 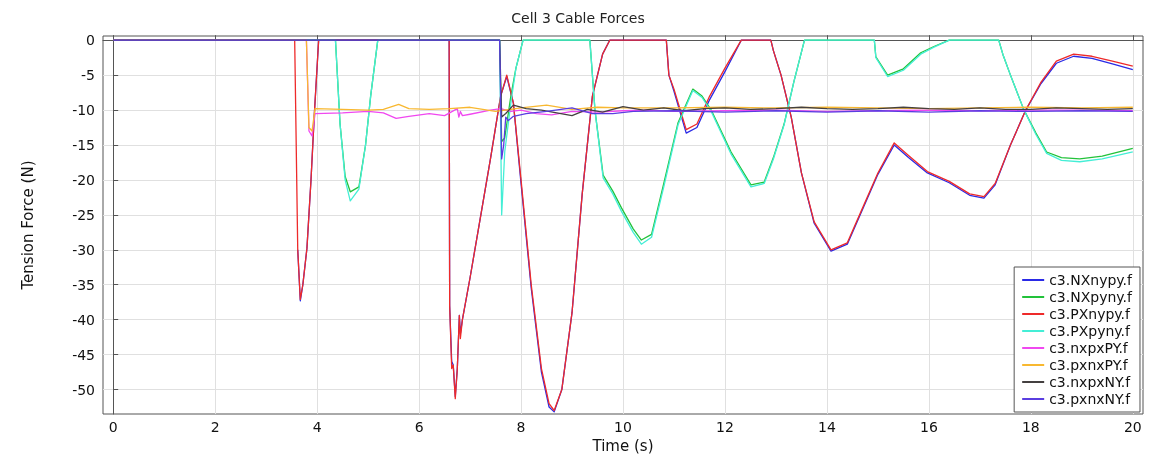 What do you see at coordinates (27, 225) in the screenshot?
I see `y-axis-title: Tension Force (N)` at bounding box center [27, 225].